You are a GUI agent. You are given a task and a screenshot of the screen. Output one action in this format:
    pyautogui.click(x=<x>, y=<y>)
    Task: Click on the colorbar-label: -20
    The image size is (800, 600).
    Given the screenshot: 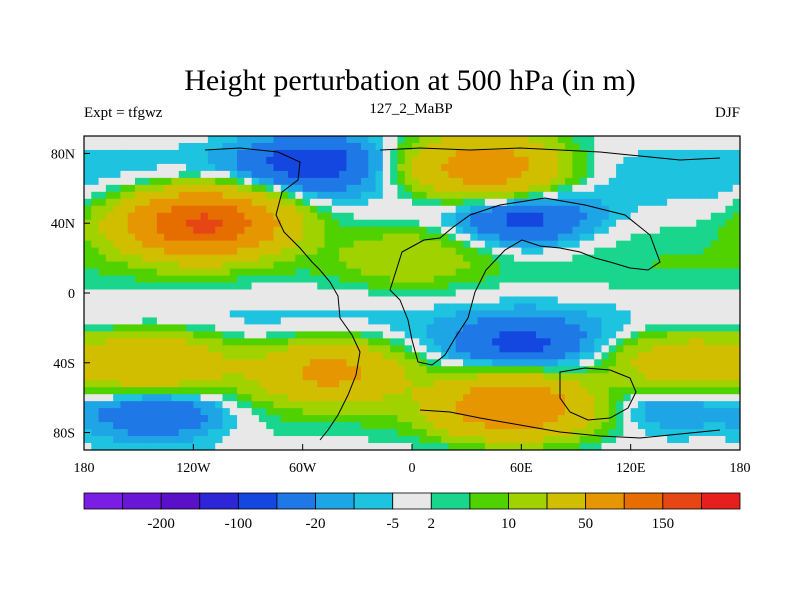 What is the action you would take?
    pyautogui.click(x=316, y=524)
    